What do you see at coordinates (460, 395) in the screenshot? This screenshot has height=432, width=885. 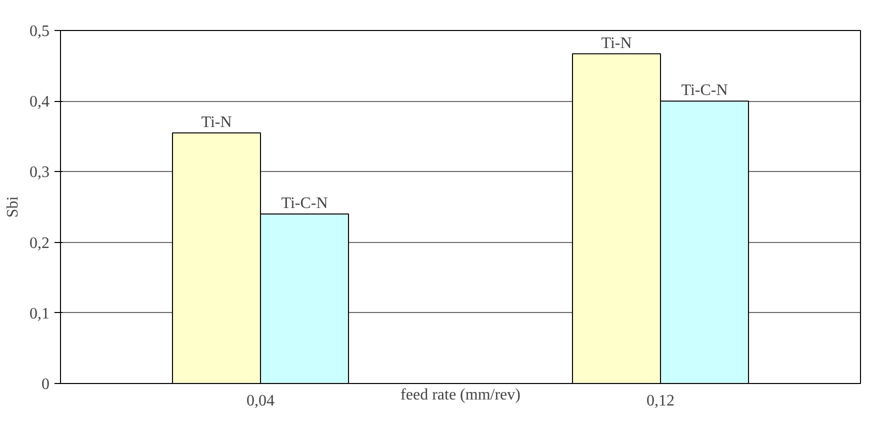 I see `x-axis-title: feed rate (mm/rev)` at bounding box center [460, 395].